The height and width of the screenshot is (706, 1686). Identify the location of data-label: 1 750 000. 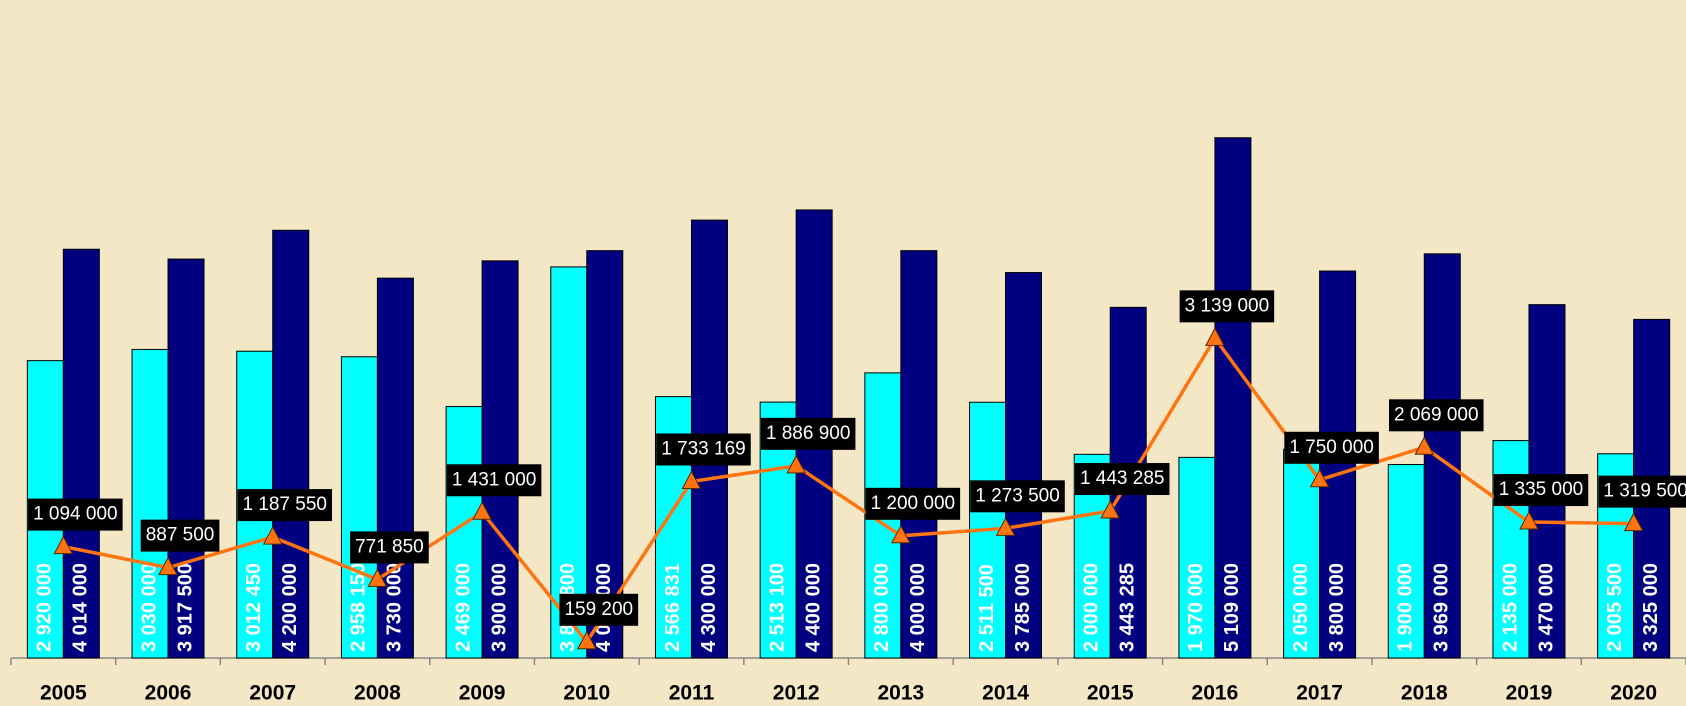
(1331, 447).